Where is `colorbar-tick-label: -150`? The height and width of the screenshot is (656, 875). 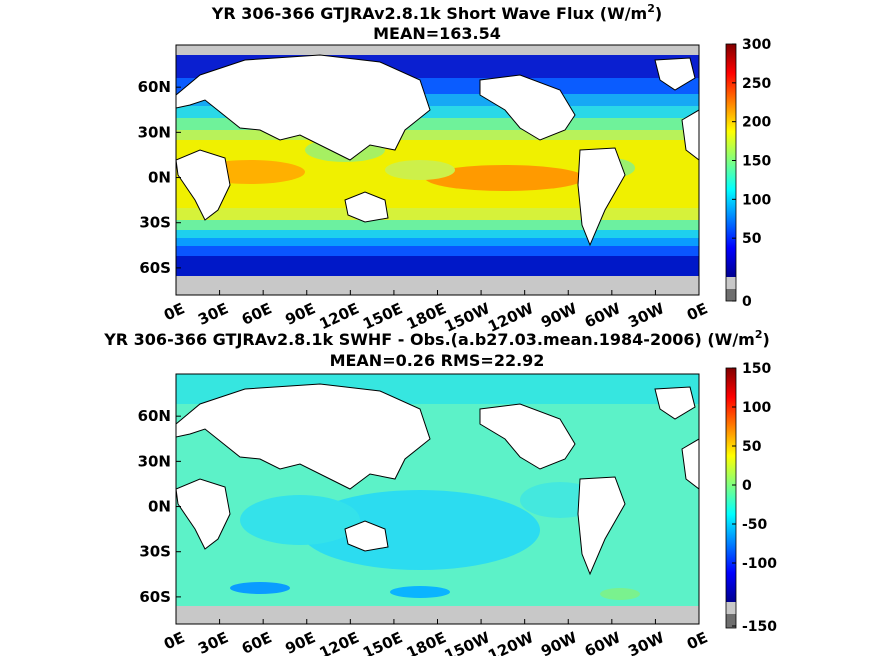 colorbar-tick-label: -150 is located at coordinates (759, 627).